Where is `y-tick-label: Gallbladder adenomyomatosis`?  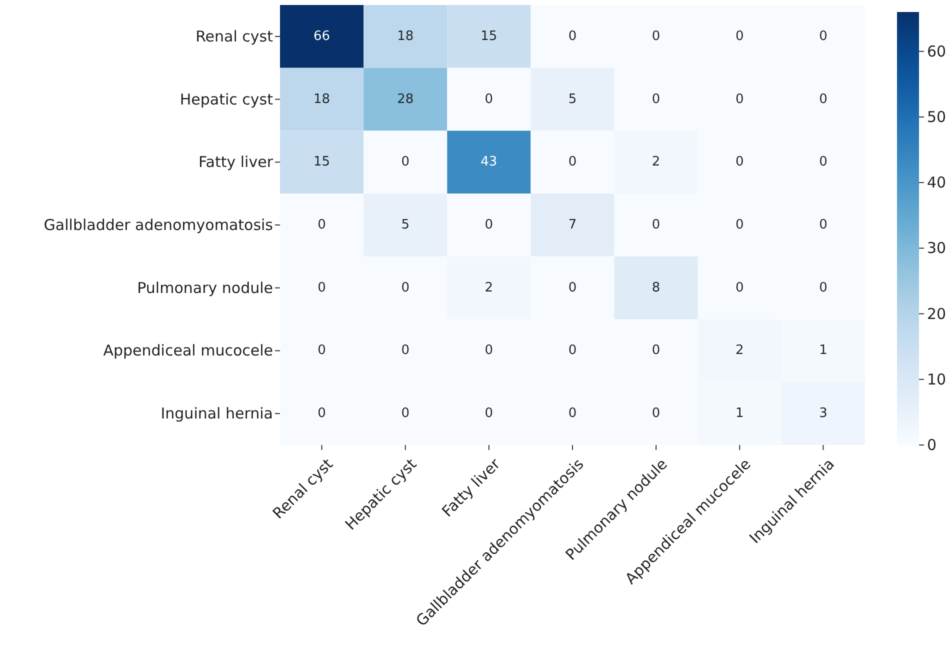
y-tick-label: Gallbladder adenomyomatosis is located at coordinates (159, 225).